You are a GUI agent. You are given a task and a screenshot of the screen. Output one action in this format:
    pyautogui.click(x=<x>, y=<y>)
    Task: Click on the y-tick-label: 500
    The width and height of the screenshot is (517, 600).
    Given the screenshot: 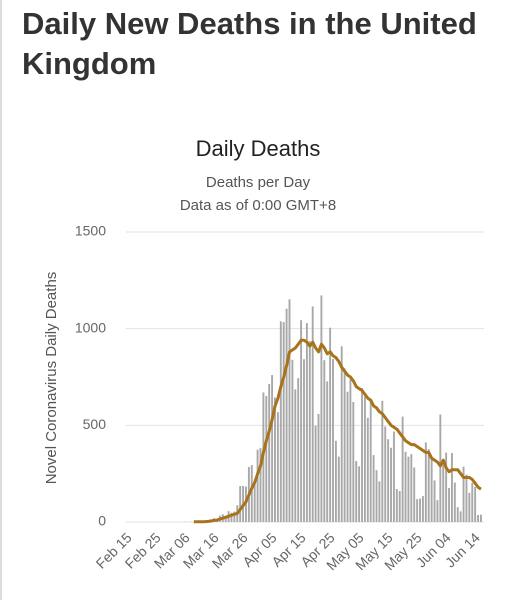 What is the action you would take?
    pyautogui.click(x=95, y=424)
    